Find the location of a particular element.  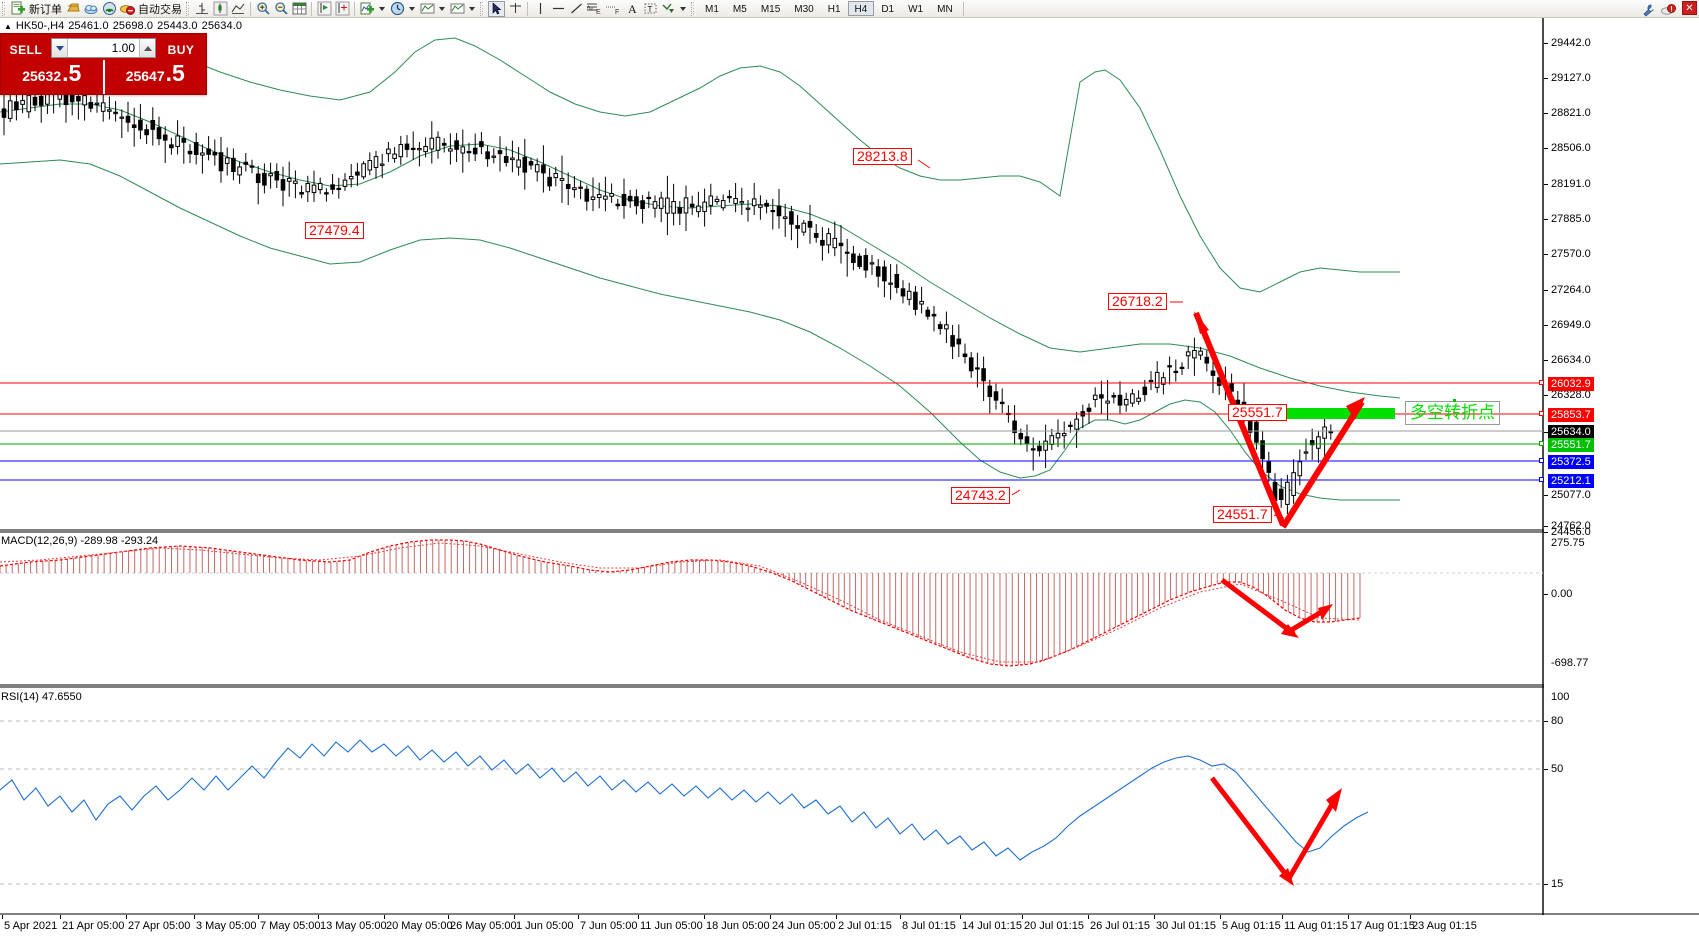

volume-decrement-icon is located at coordinates (60, 48).